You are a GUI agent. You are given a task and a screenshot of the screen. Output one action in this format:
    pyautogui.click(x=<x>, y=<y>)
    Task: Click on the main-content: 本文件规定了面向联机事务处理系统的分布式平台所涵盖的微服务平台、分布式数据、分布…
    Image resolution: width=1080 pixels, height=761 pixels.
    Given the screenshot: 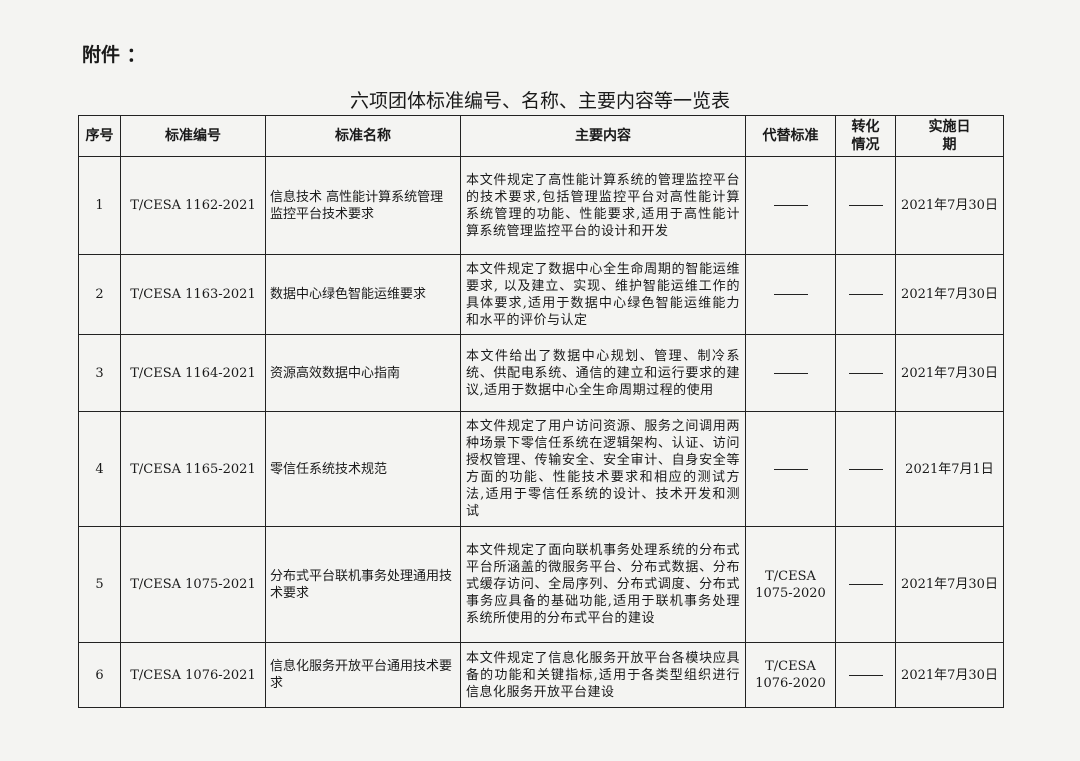 What is the action you would take?
    pyautogui.click(x=603, y=584)
    